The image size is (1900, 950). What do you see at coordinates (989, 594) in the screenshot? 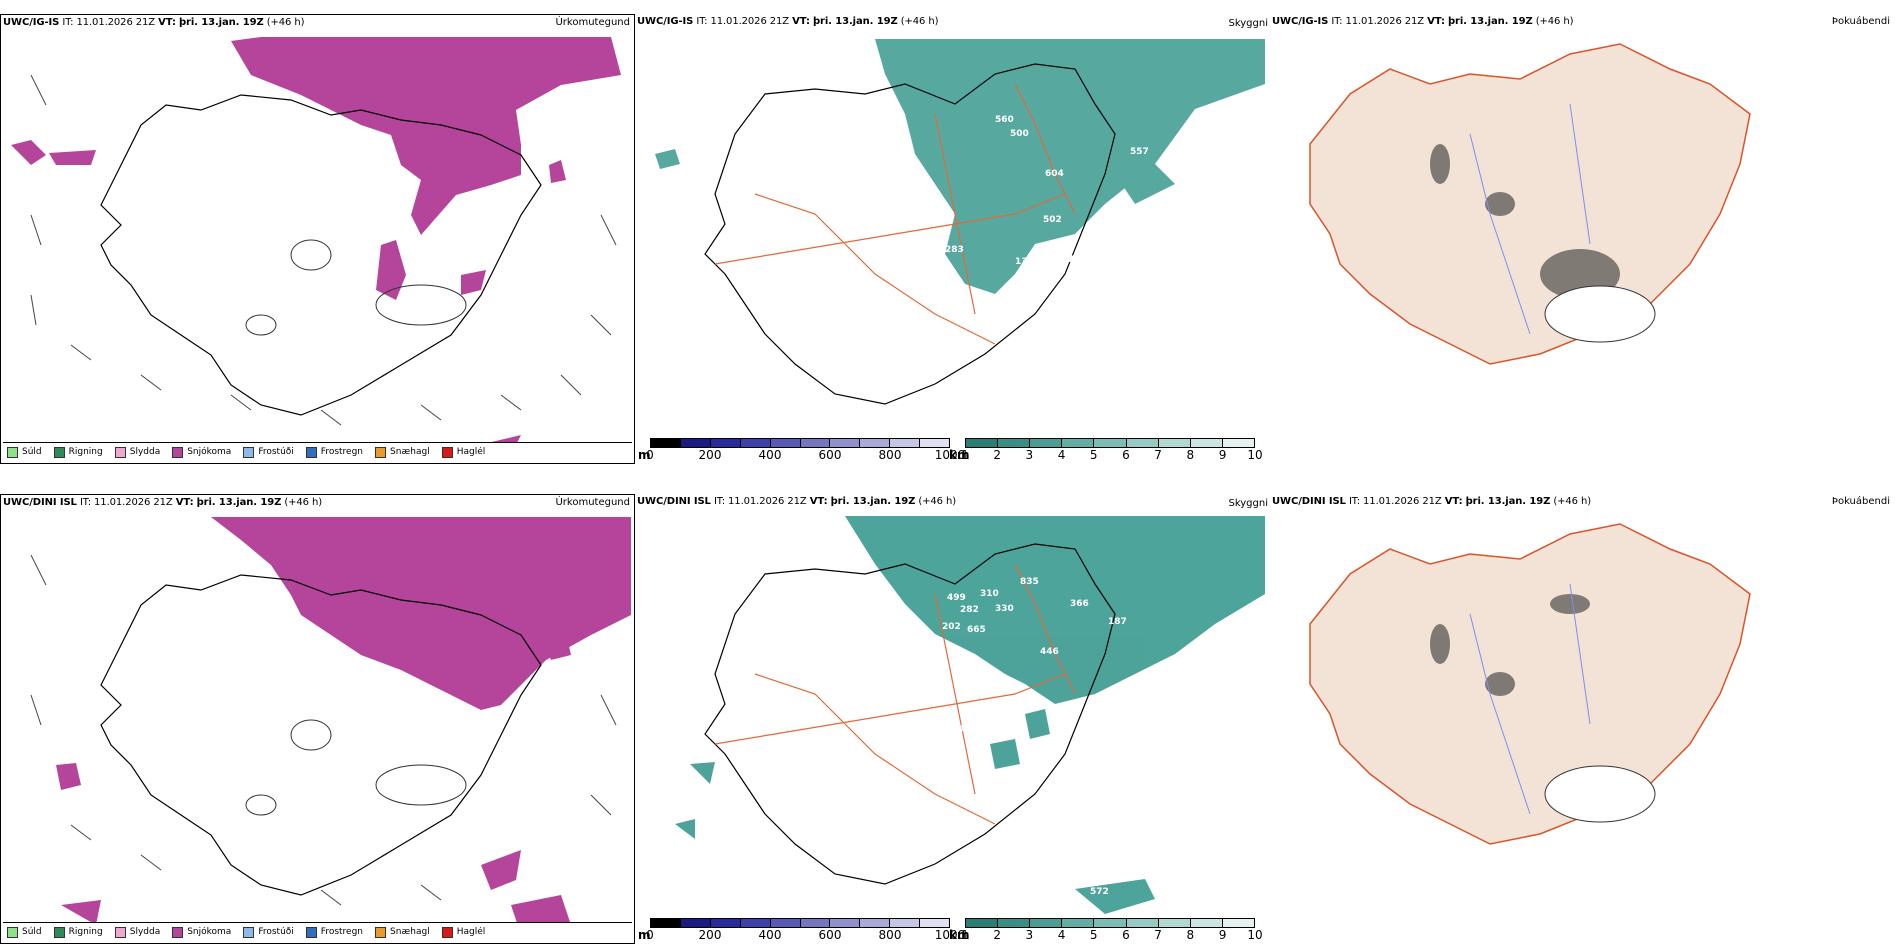
I see `depth-label: 310` at bounding box center [989, 594].